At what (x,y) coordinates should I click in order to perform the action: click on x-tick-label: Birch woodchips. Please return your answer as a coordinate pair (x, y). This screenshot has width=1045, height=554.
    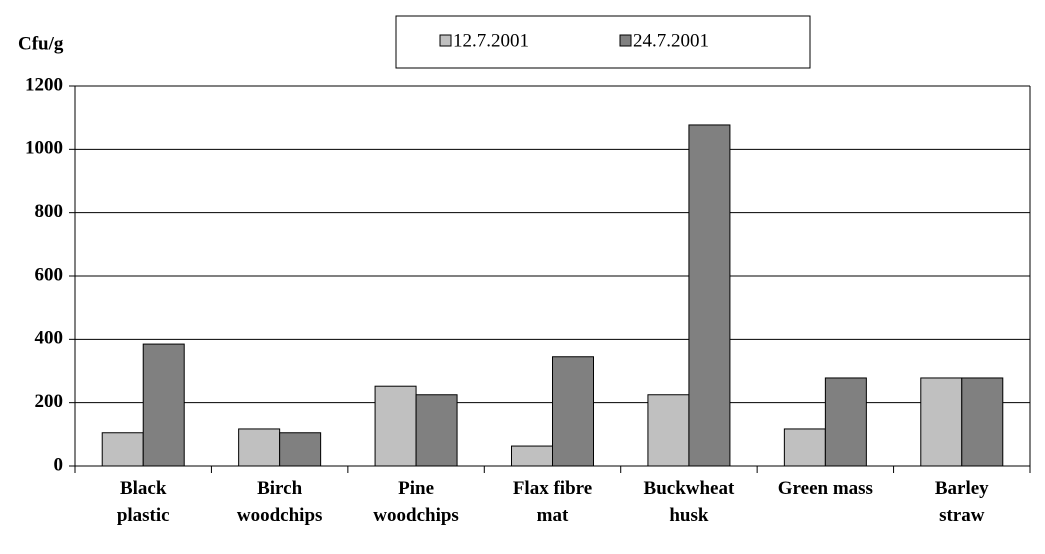
    Looking at the image, I should click on (280, 502).